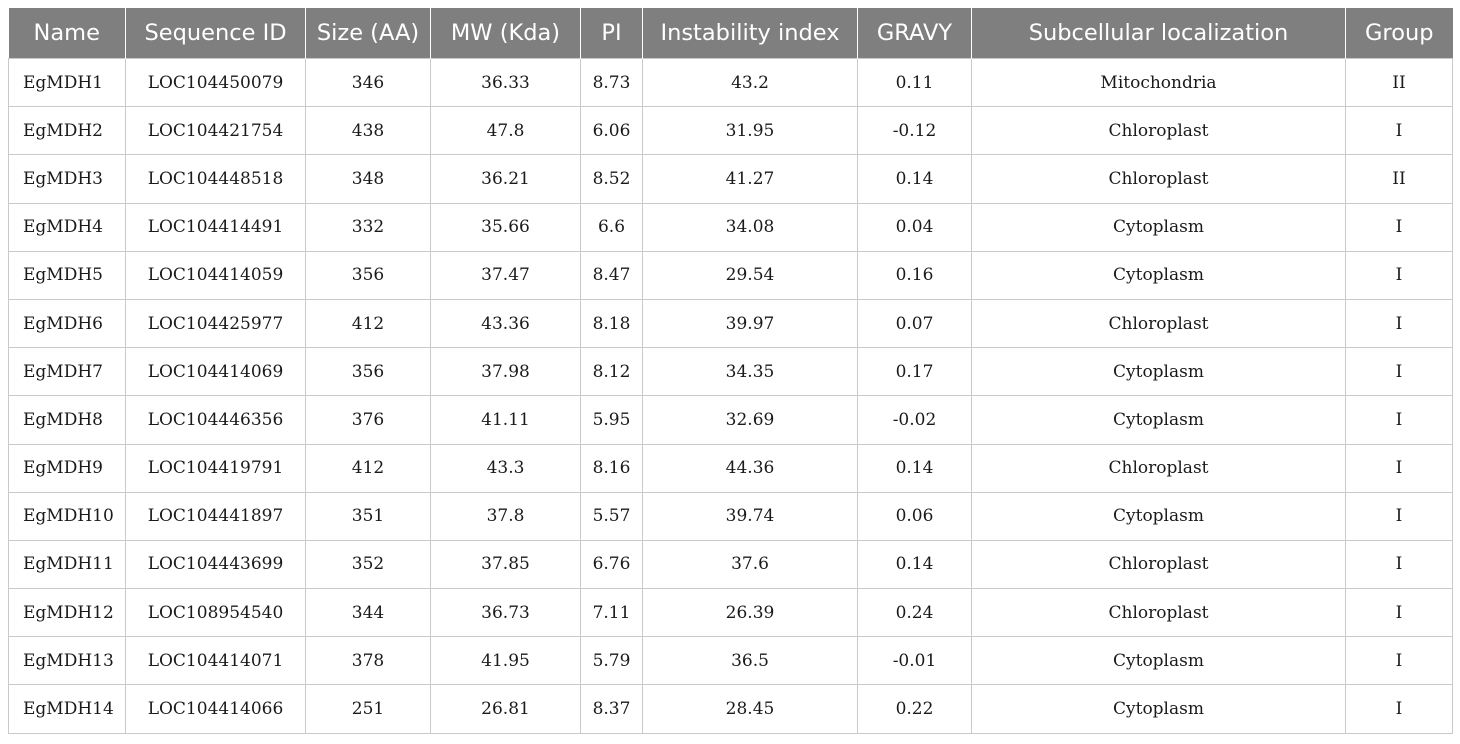  I want to click on cell-instability-index: 39.74, so click(750, 516).